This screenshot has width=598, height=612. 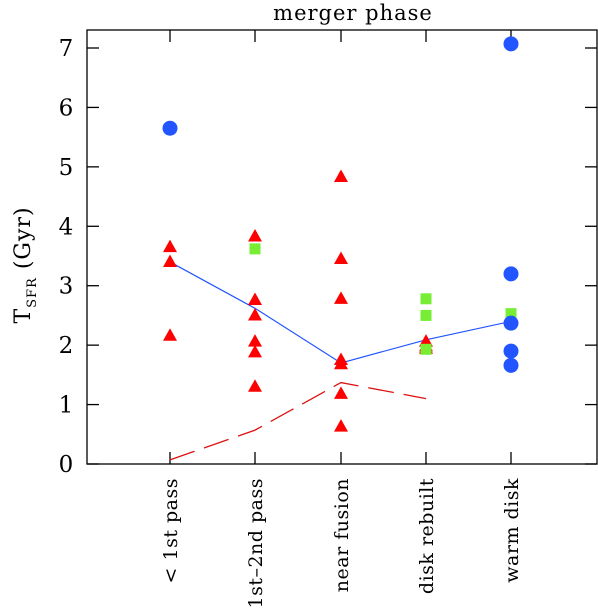 I want to click on x-tick-label: disk rebuilt, so click(x=427, y=536).